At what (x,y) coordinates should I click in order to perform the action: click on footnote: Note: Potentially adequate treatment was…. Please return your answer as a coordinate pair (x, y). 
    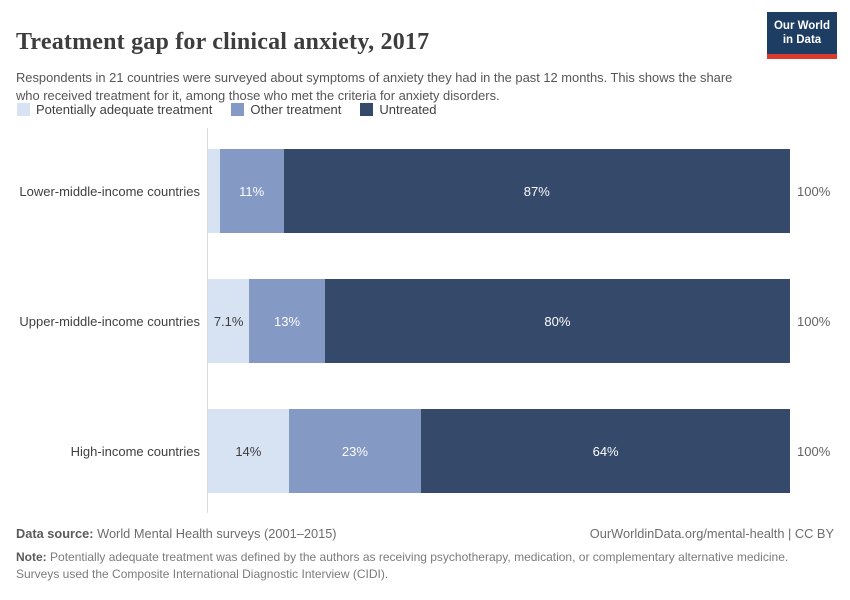
    Looking at the image, I should click on (407, 566).